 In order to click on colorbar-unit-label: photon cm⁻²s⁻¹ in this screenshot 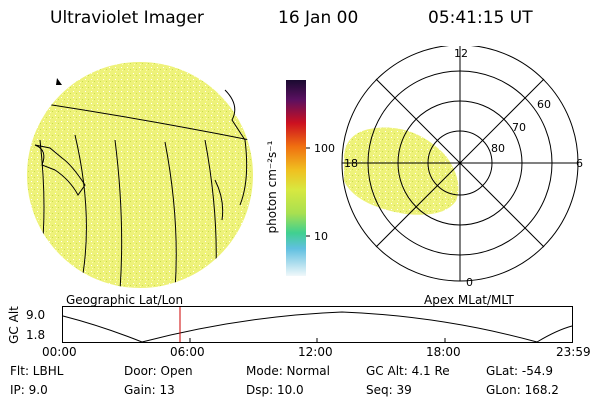, I will do `click(272, 187)`.